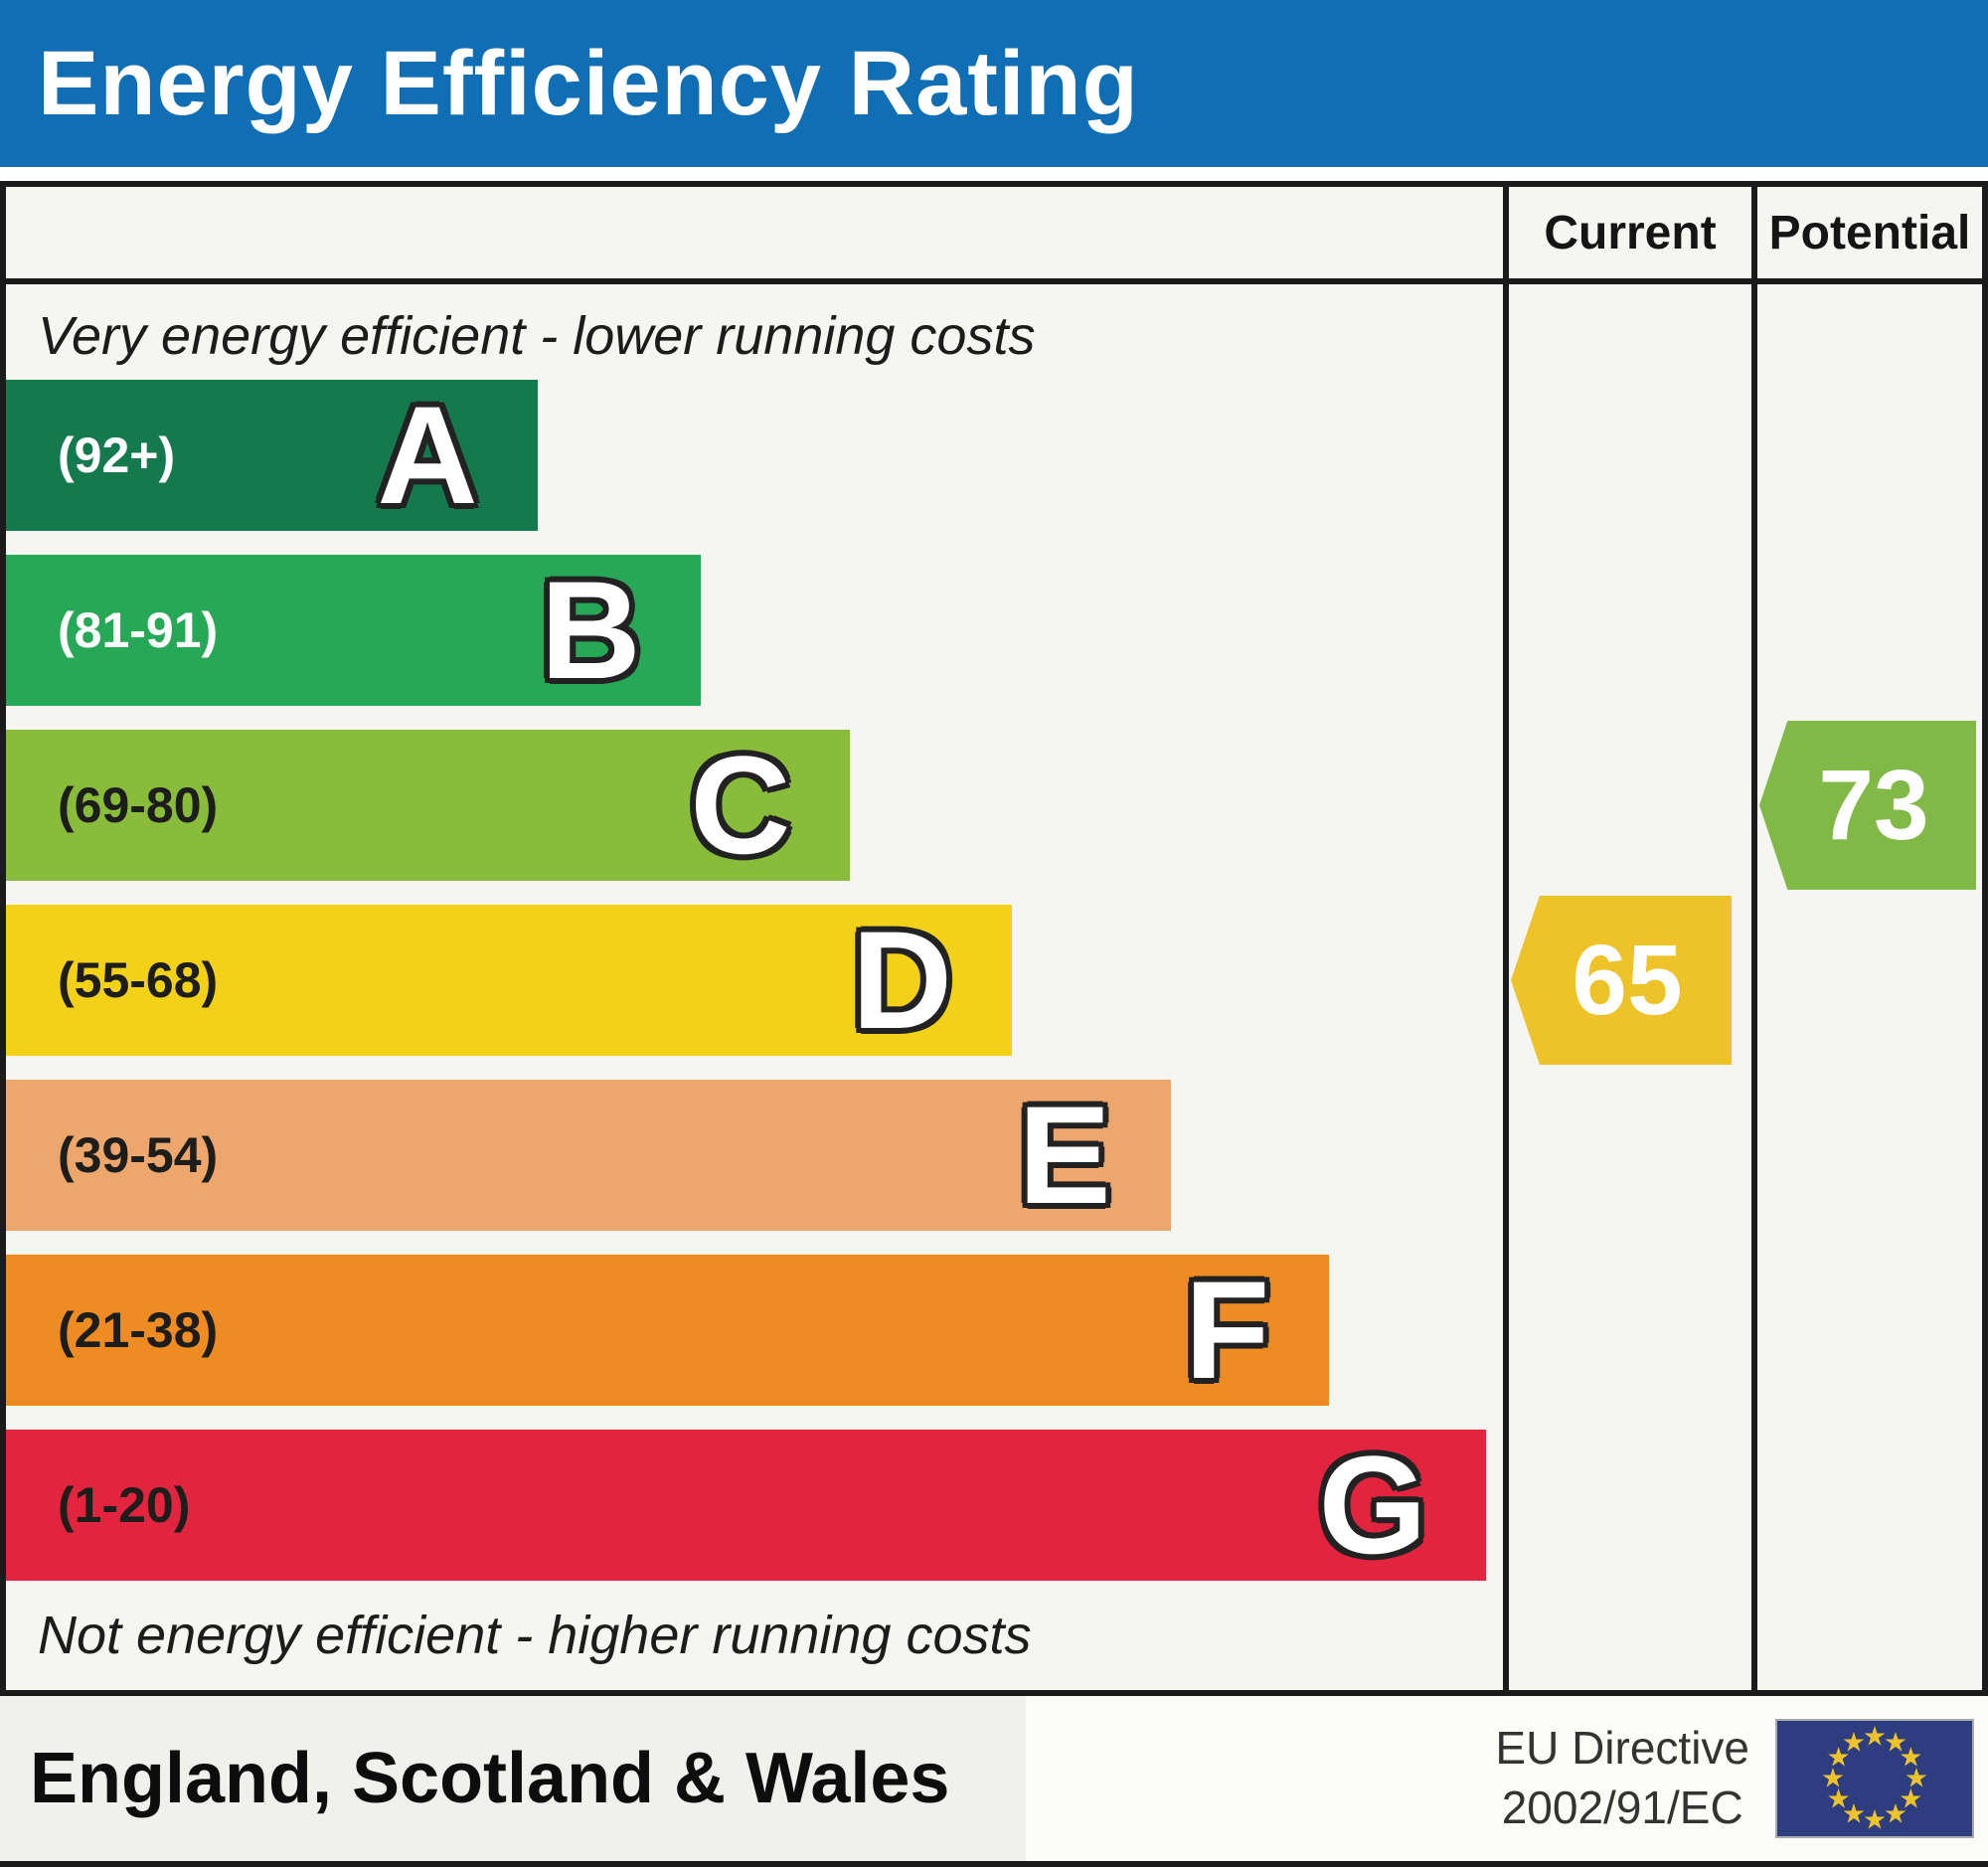 The height and width of the screenshot is (1867, 1988). Describe the element at coordinates (1064, 1155) in the screenshot. I see `band-e-letter: E` at that location.